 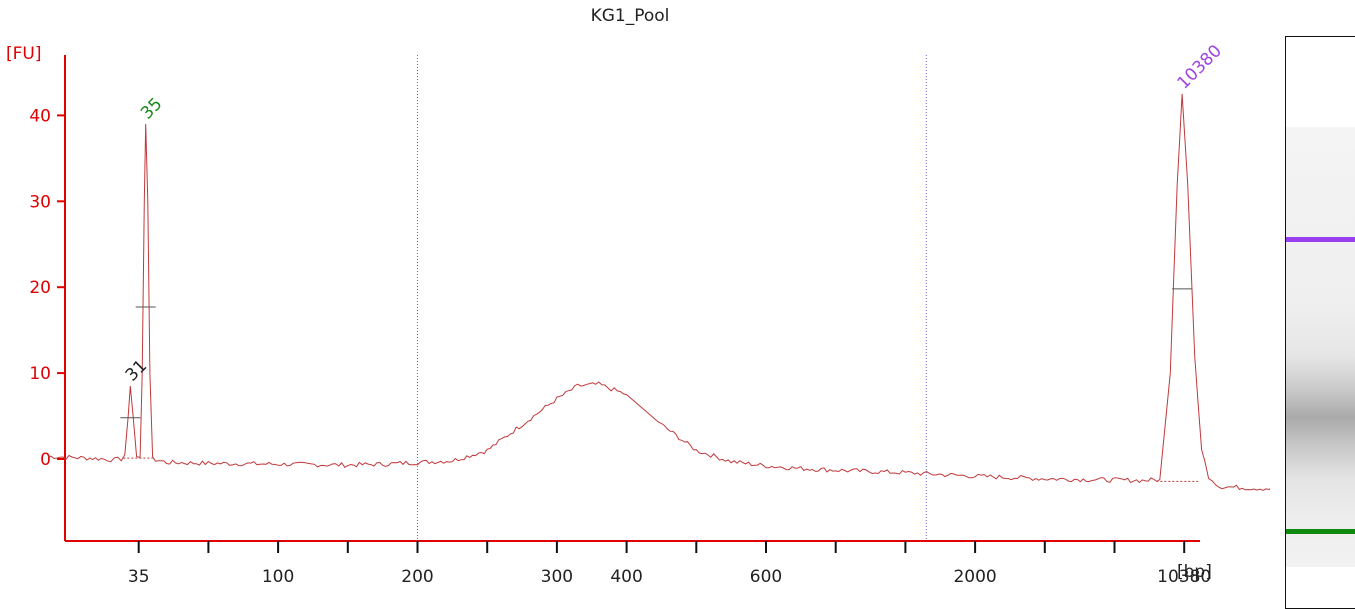 What do you see at coordinates (45, 460) in the screenshot?
I see `y-tick-label: 0` at bounding box center [45, 460].